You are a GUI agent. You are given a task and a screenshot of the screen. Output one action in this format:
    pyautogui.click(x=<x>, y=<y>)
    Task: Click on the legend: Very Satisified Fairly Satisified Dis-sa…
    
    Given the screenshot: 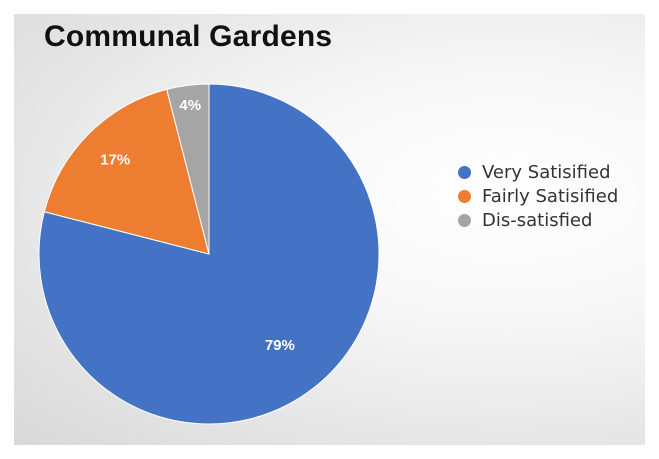 What is the action you would take?
    pyautogui.click(x=538, y=196)
    